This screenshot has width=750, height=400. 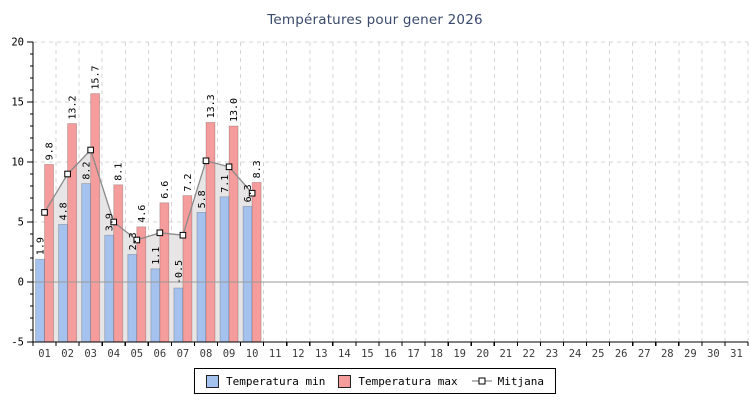 I want to click on value-label-max-04: 8.1, so click(x=119, y=172).